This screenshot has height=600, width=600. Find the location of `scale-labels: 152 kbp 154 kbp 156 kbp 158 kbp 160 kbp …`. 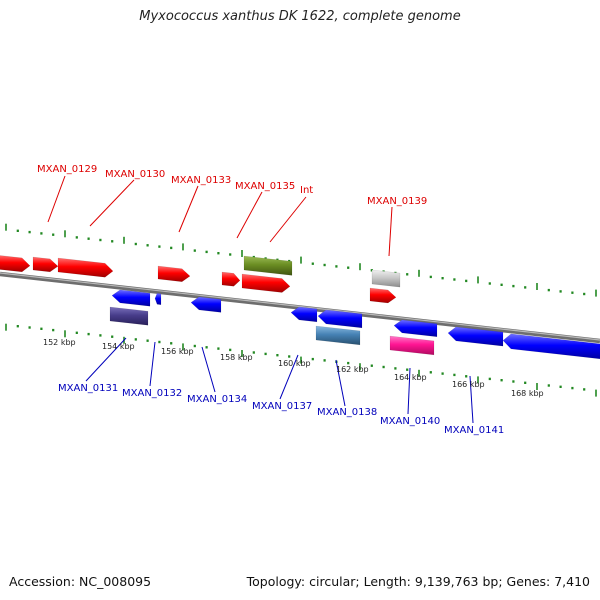

scale-labels: 152 kbp 154 kbp 156 kbp 158 kbp 160 kbp … is located at coordinates (293, 368).